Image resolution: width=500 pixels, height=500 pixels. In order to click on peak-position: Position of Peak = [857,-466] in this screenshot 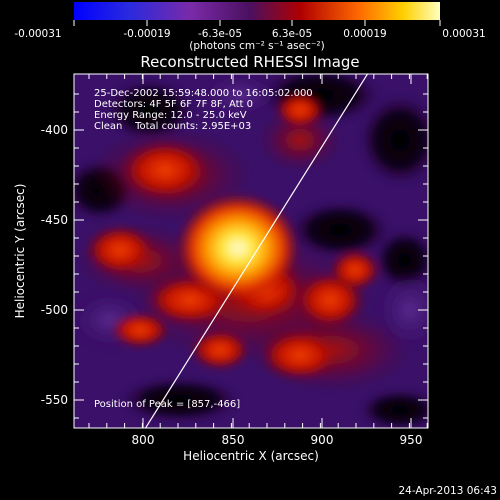, I will do `click(167, 404)`.